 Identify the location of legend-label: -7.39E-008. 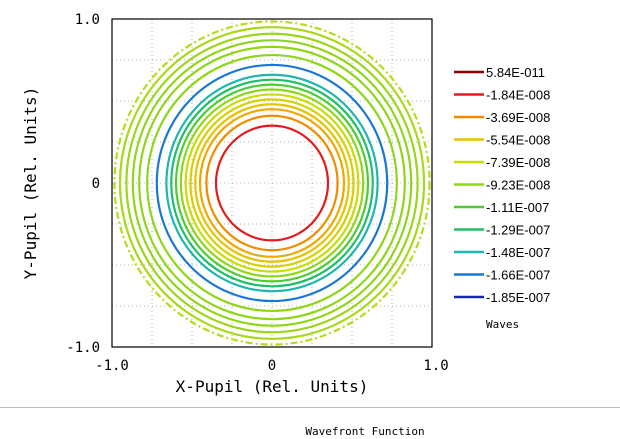
(518, 162).